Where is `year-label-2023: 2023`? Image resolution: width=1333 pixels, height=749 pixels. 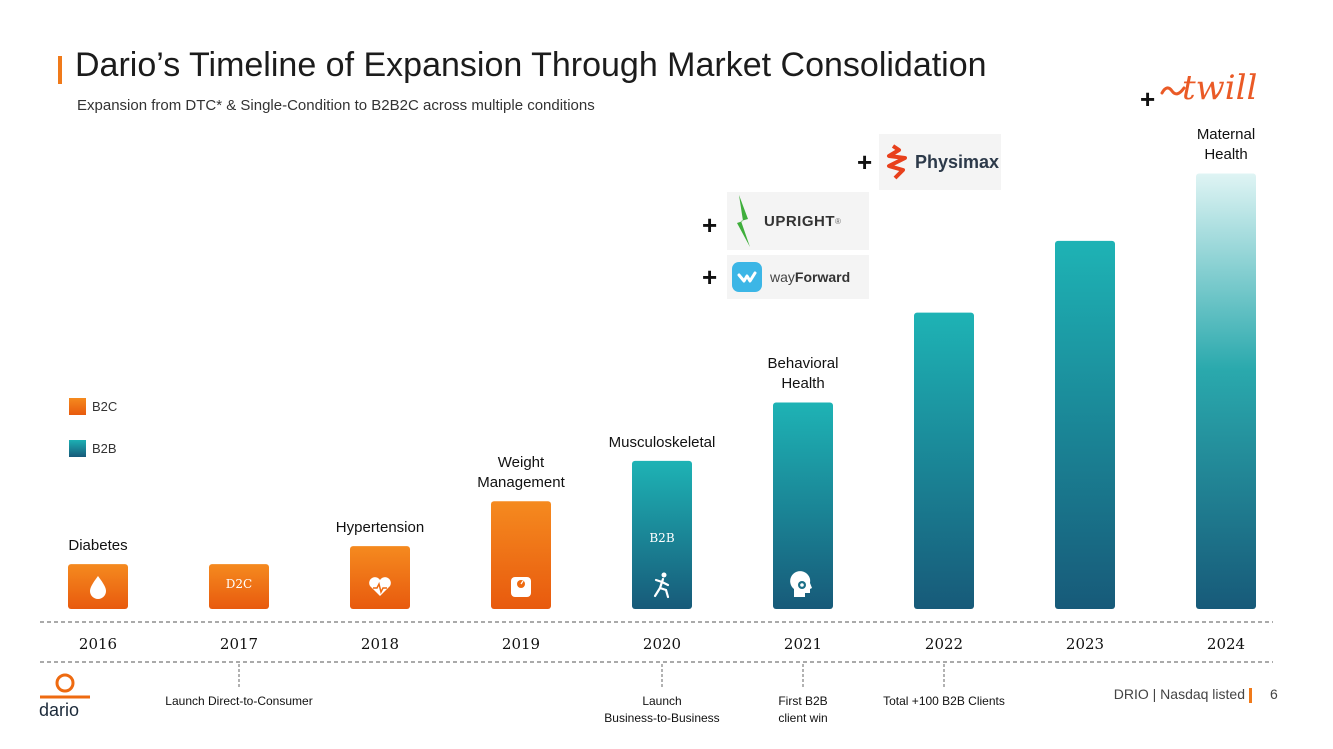 year-label-2023: 2023 is located at coordinates (1085, 644).